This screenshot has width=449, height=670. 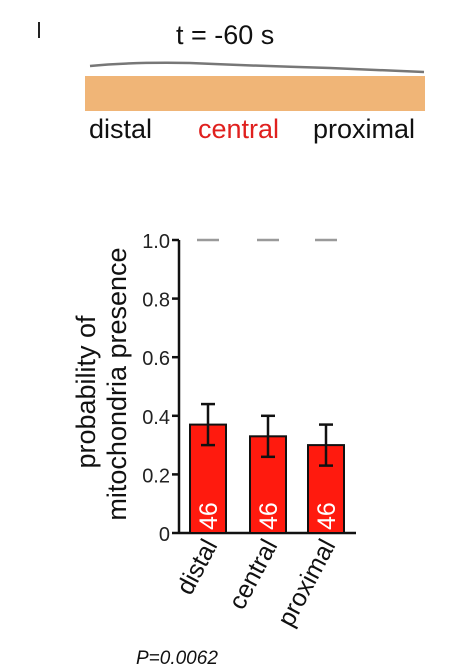 I want to click on segment-label-proximal: proximal, so click(x=364, y=129).